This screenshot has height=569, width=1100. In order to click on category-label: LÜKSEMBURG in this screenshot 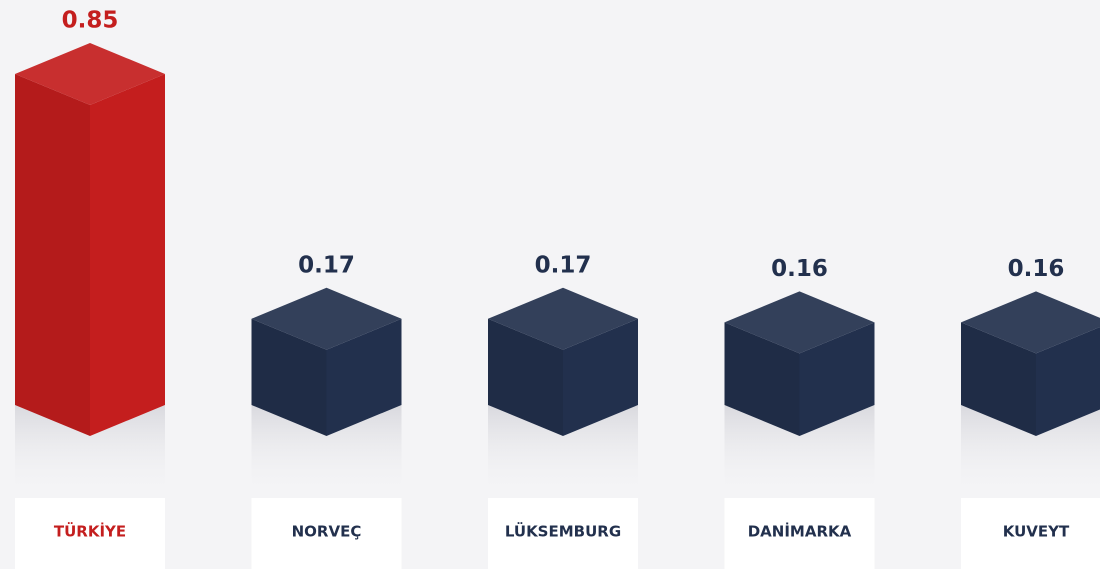, I will do `click(563, 531)`.